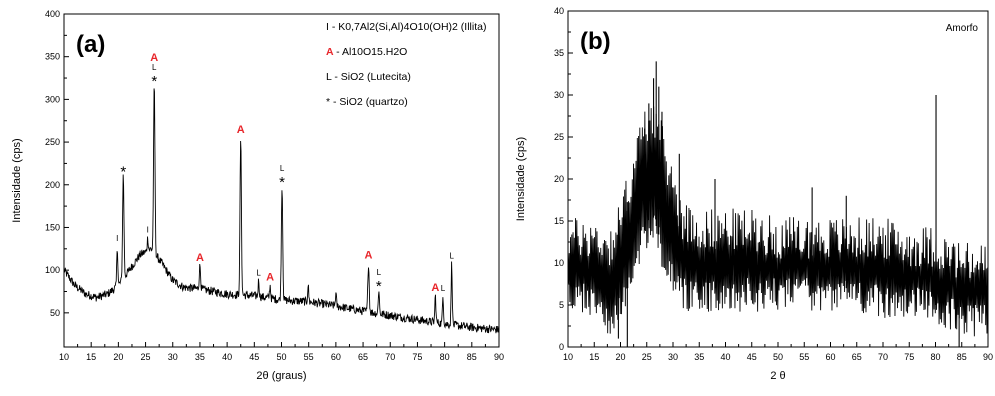  What do you see at coordinates (52, 185) in the screenshot?
I see `y-tick-label: 200` at bounding box center [52, 185].